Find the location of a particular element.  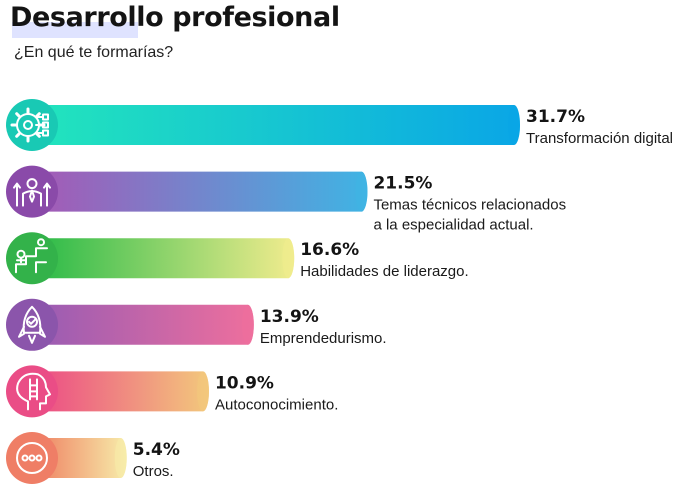

value-label: 16.6% is located at coordinates (329, 250).